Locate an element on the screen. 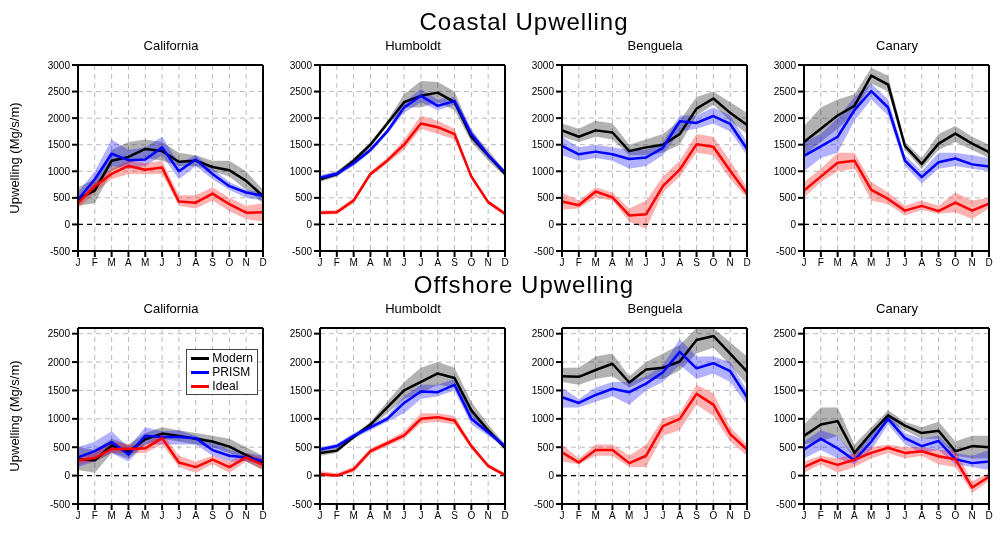 This screenshot has width=1008, height=559. chart-title: Canary is located at coordinates (897, 309).